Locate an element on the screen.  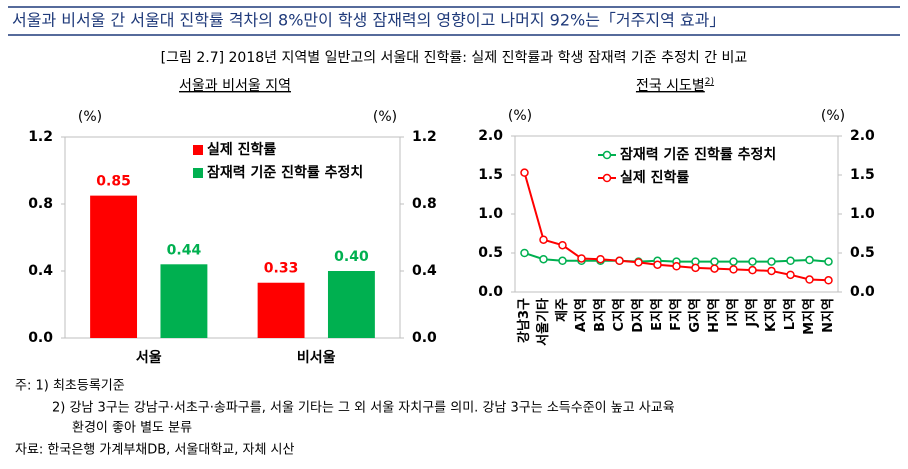
x-tick-label: F지역 is located at coordinates (676, 314).